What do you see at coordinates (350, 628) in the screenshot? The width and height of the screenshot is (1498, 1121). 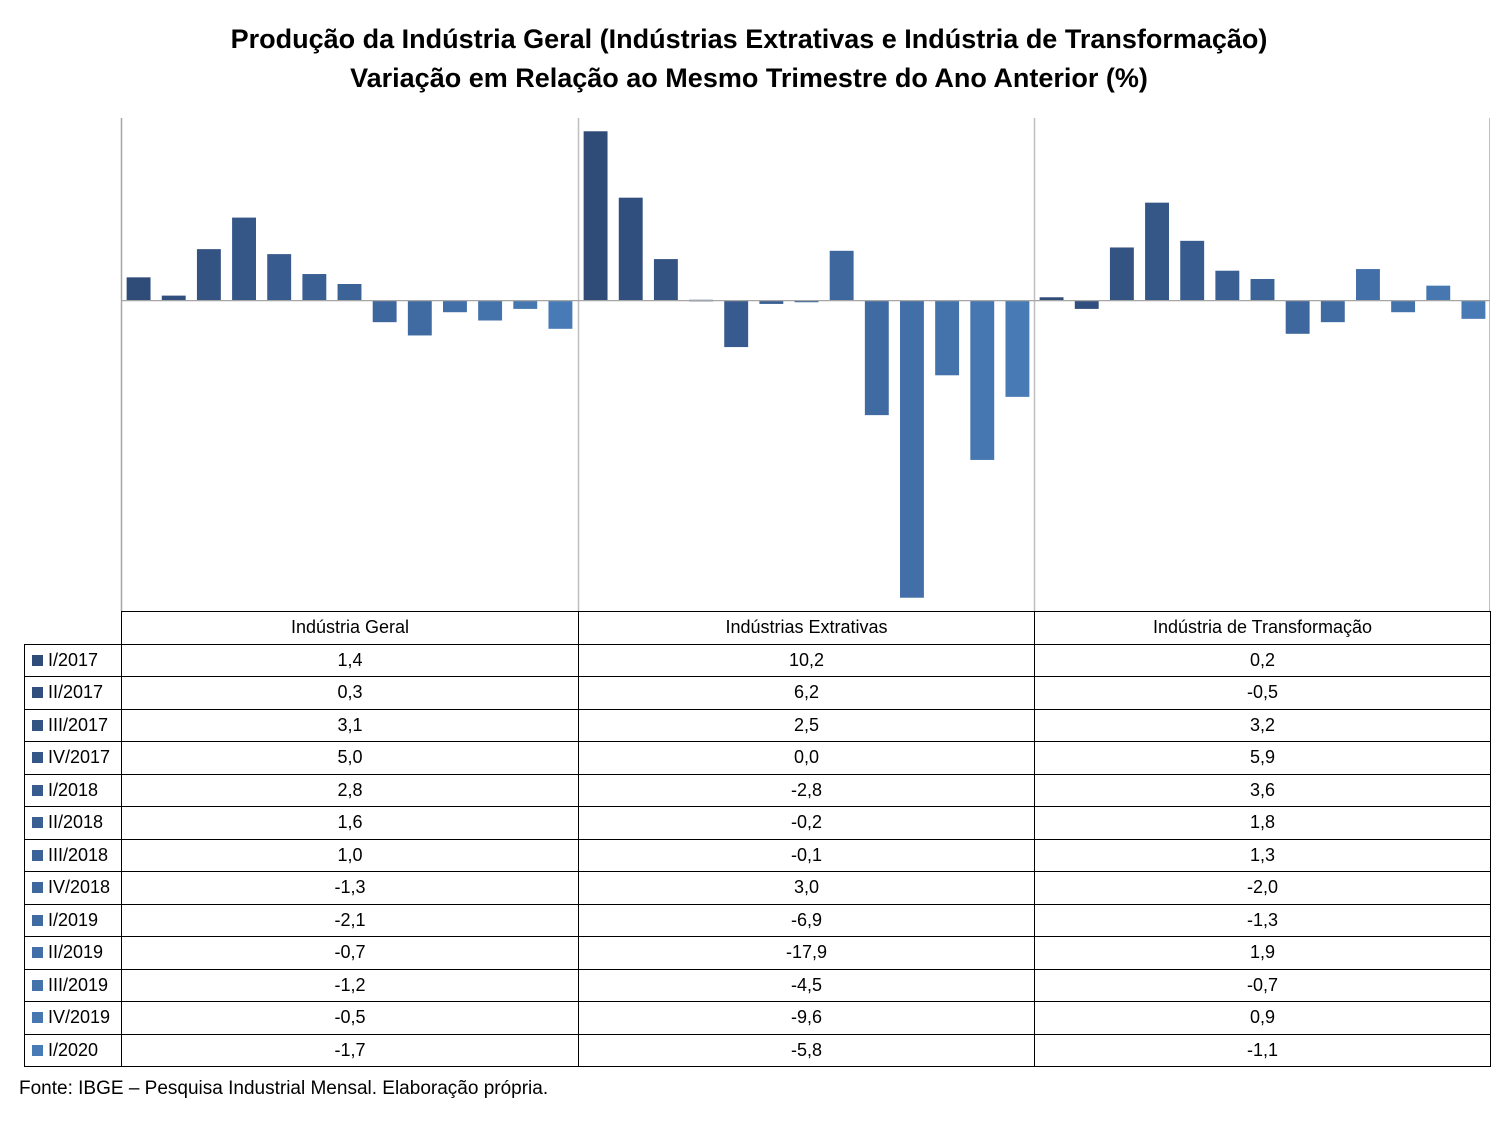 I see `category-label: Indústria Geral` at bounding box center [350, 628].